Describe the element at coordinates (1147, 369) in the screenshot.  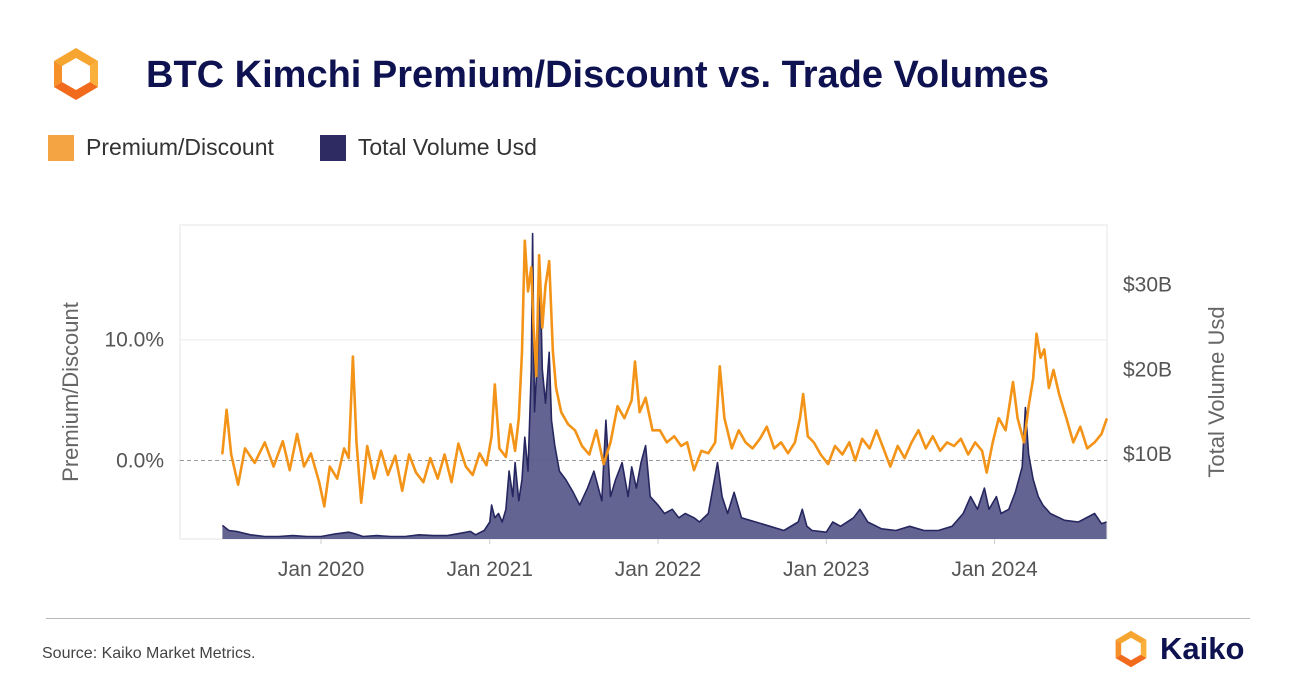
I see `y-right-tick-label: $20B` at that location.